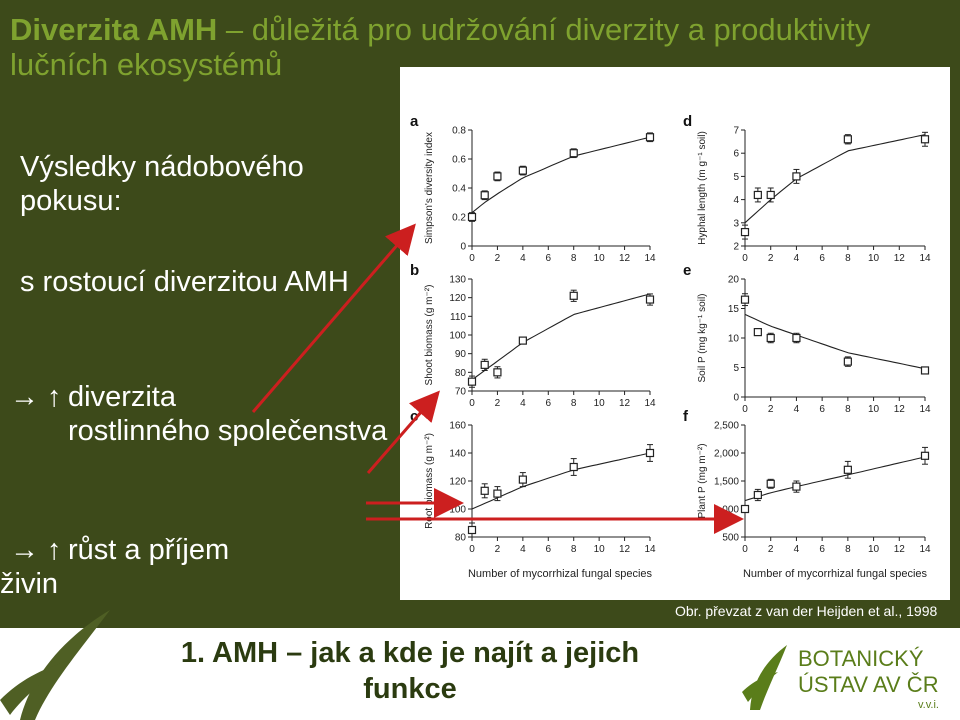 The image size is (960, 720). What do you see at coordinates (60, 660) in the screenshot?
I see `leaf-decoration-icon` at bounding box center [60, 660].